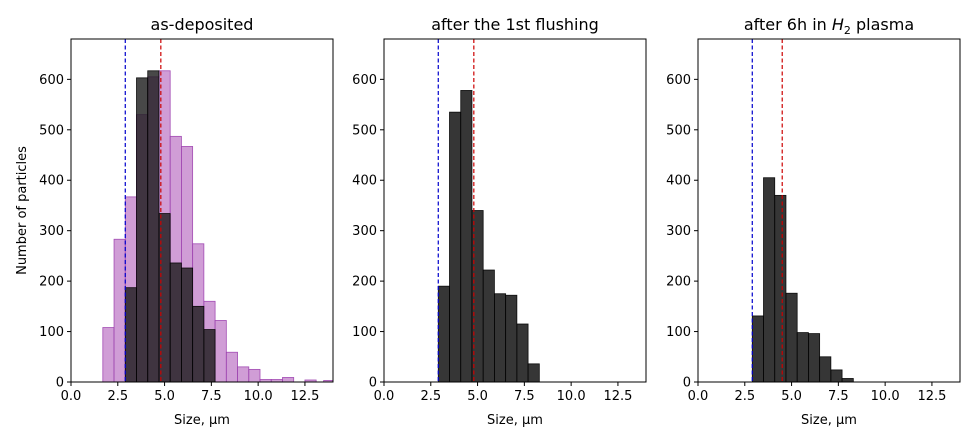  I want to click on chart-title: as-deposited, so click(202, 24).